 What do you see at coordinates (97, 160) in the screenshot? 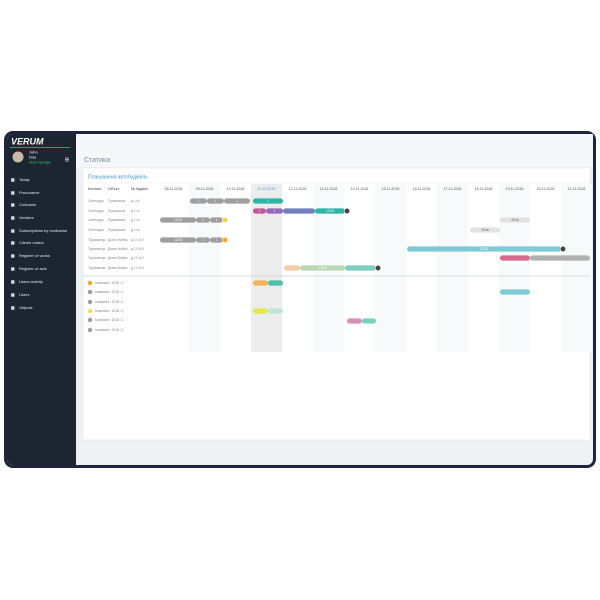
I see `page-title: Статика` at bounding box center [97, 160].